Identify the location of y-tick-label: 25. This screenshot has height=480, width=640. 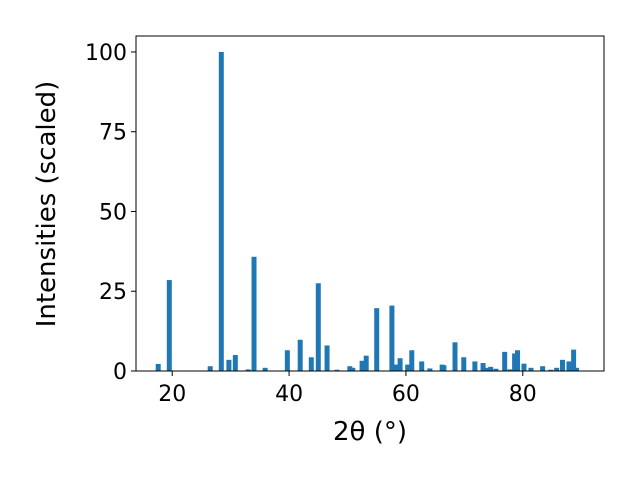
(113, 292).